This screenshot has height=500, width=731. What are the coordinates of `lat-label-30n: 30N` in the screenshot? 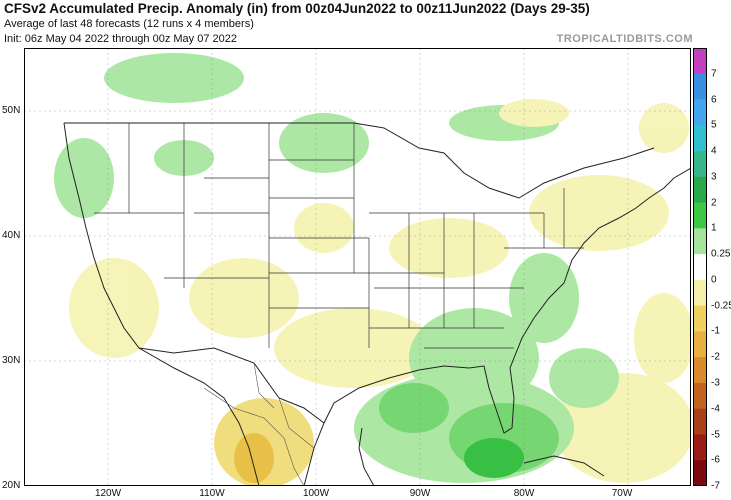 It's located at (11, 360).